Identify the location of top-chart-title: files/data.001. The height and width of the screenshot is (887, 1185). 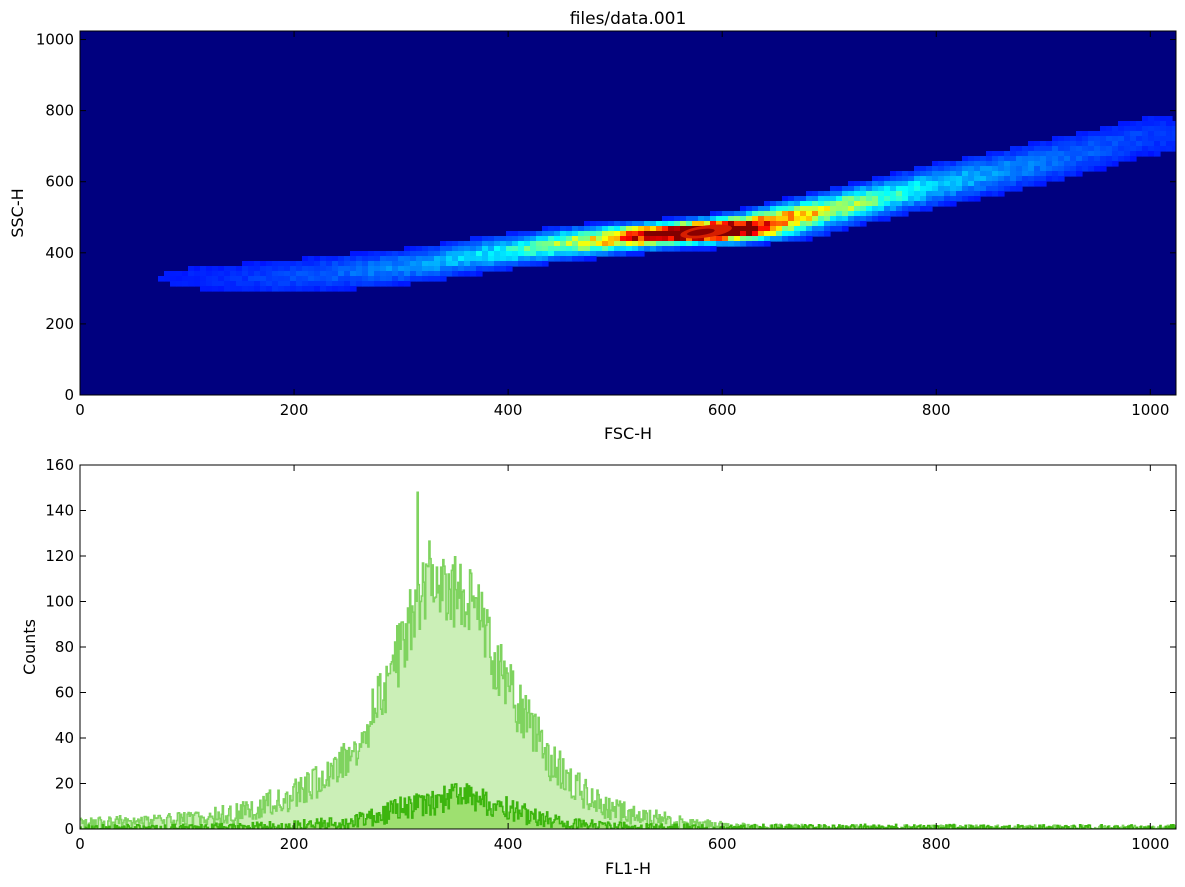
(628, 19).